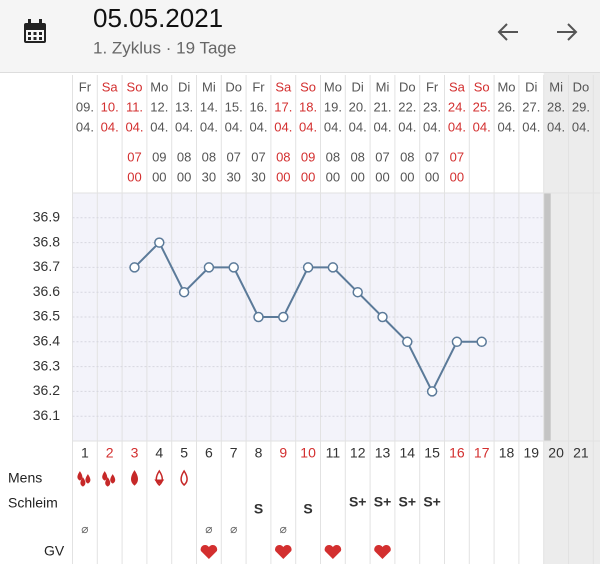 This screenshot has width=600, height=569. Describe the element at coordinates (408, 453) in the screenshot. I see `cycle-day: 14` at that location.